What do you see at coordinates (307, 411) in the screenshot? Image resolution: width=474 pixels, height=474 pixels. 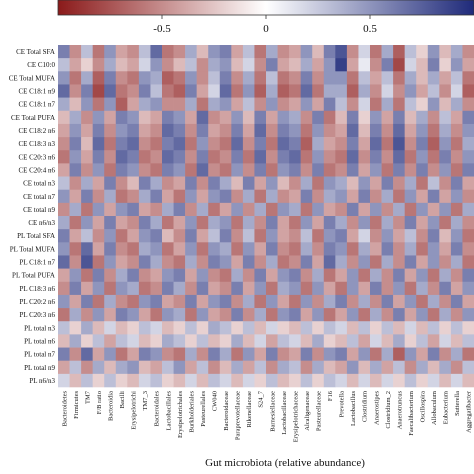 I see `column-label: Alcaligenaceae` at bounding box center [307, 411].